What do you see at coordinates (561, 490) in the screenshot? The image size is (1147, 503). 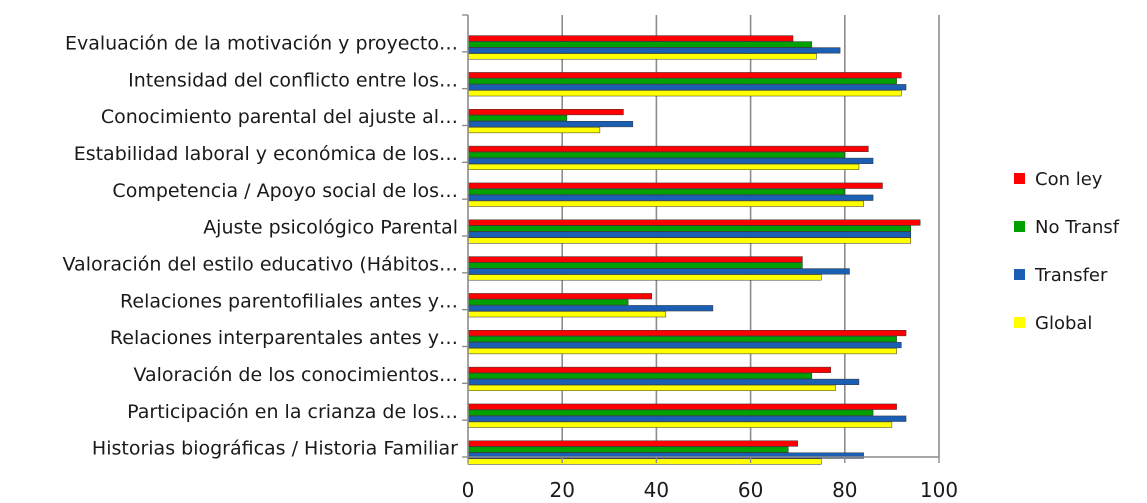 I see `x-tick-label: 20` at bounding box center [561, 490].